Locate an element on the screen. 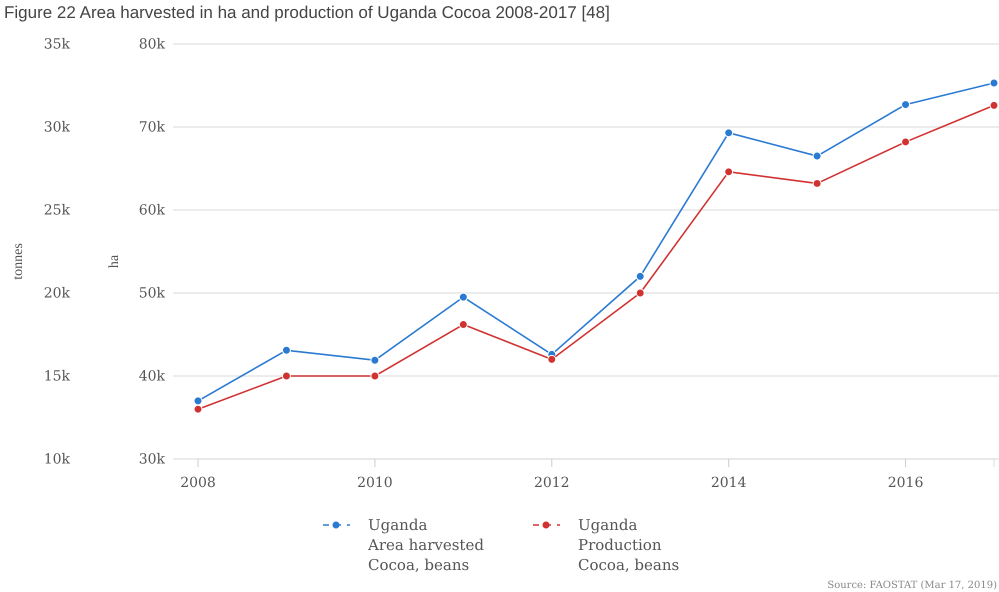 The width and height of the screenshot is (999, 592). x-tick-label: 2008 is located at coordinates (198, 482).